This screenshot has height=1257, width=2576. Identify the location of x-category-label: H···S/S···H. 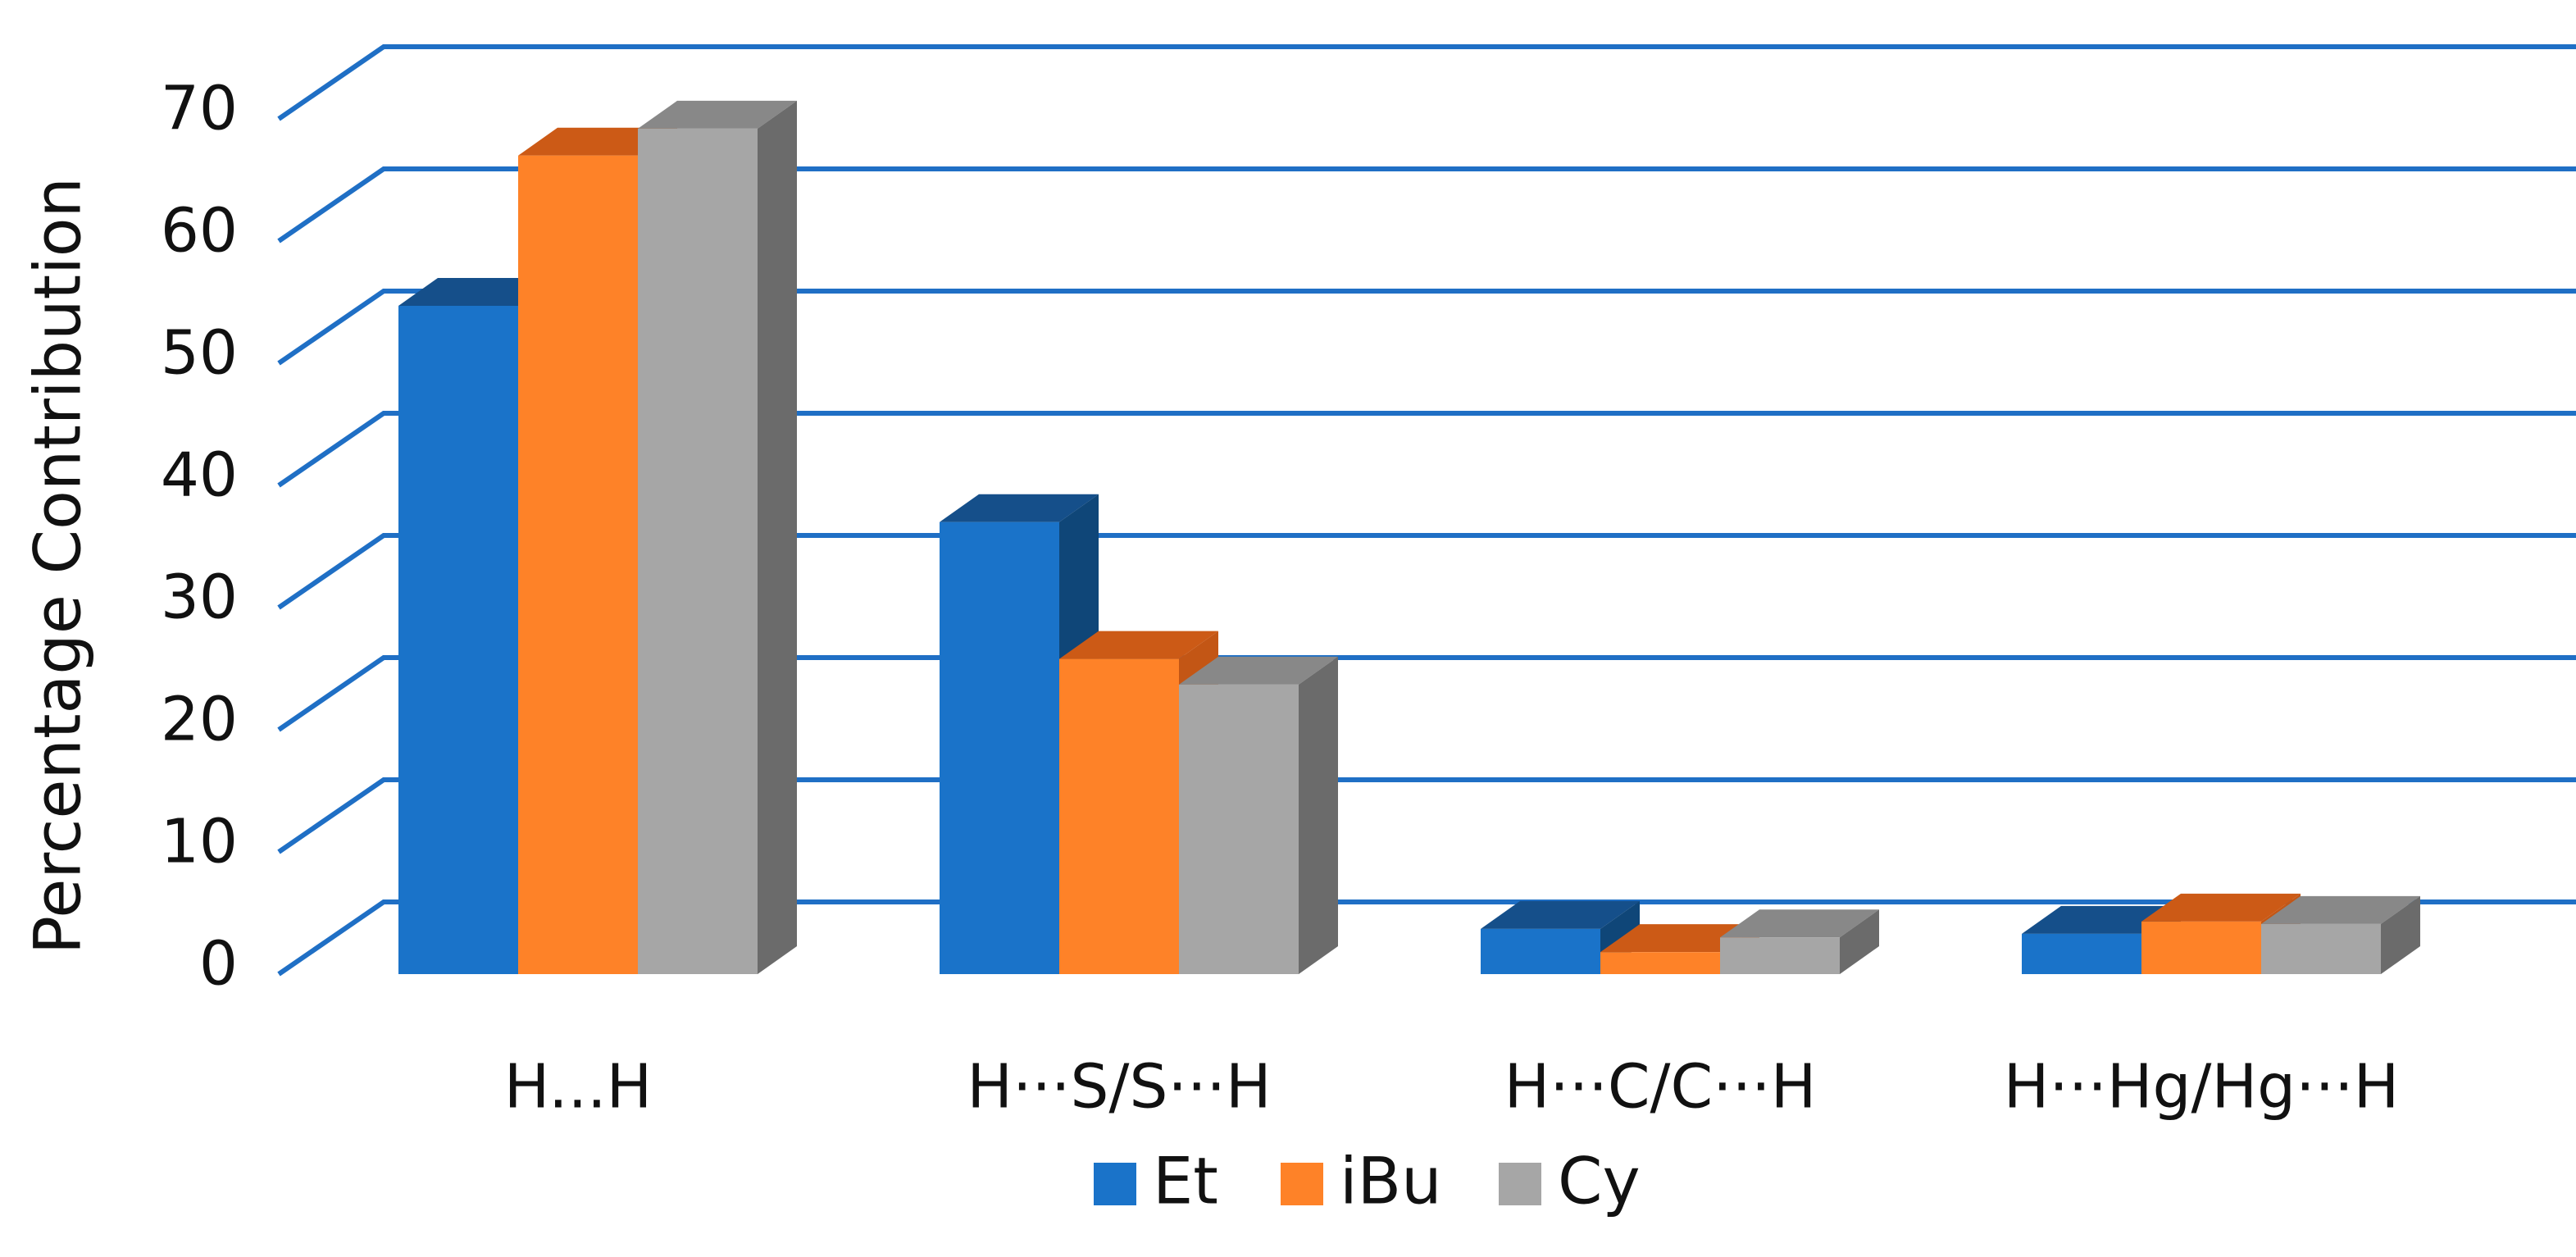
(1119, 1087).